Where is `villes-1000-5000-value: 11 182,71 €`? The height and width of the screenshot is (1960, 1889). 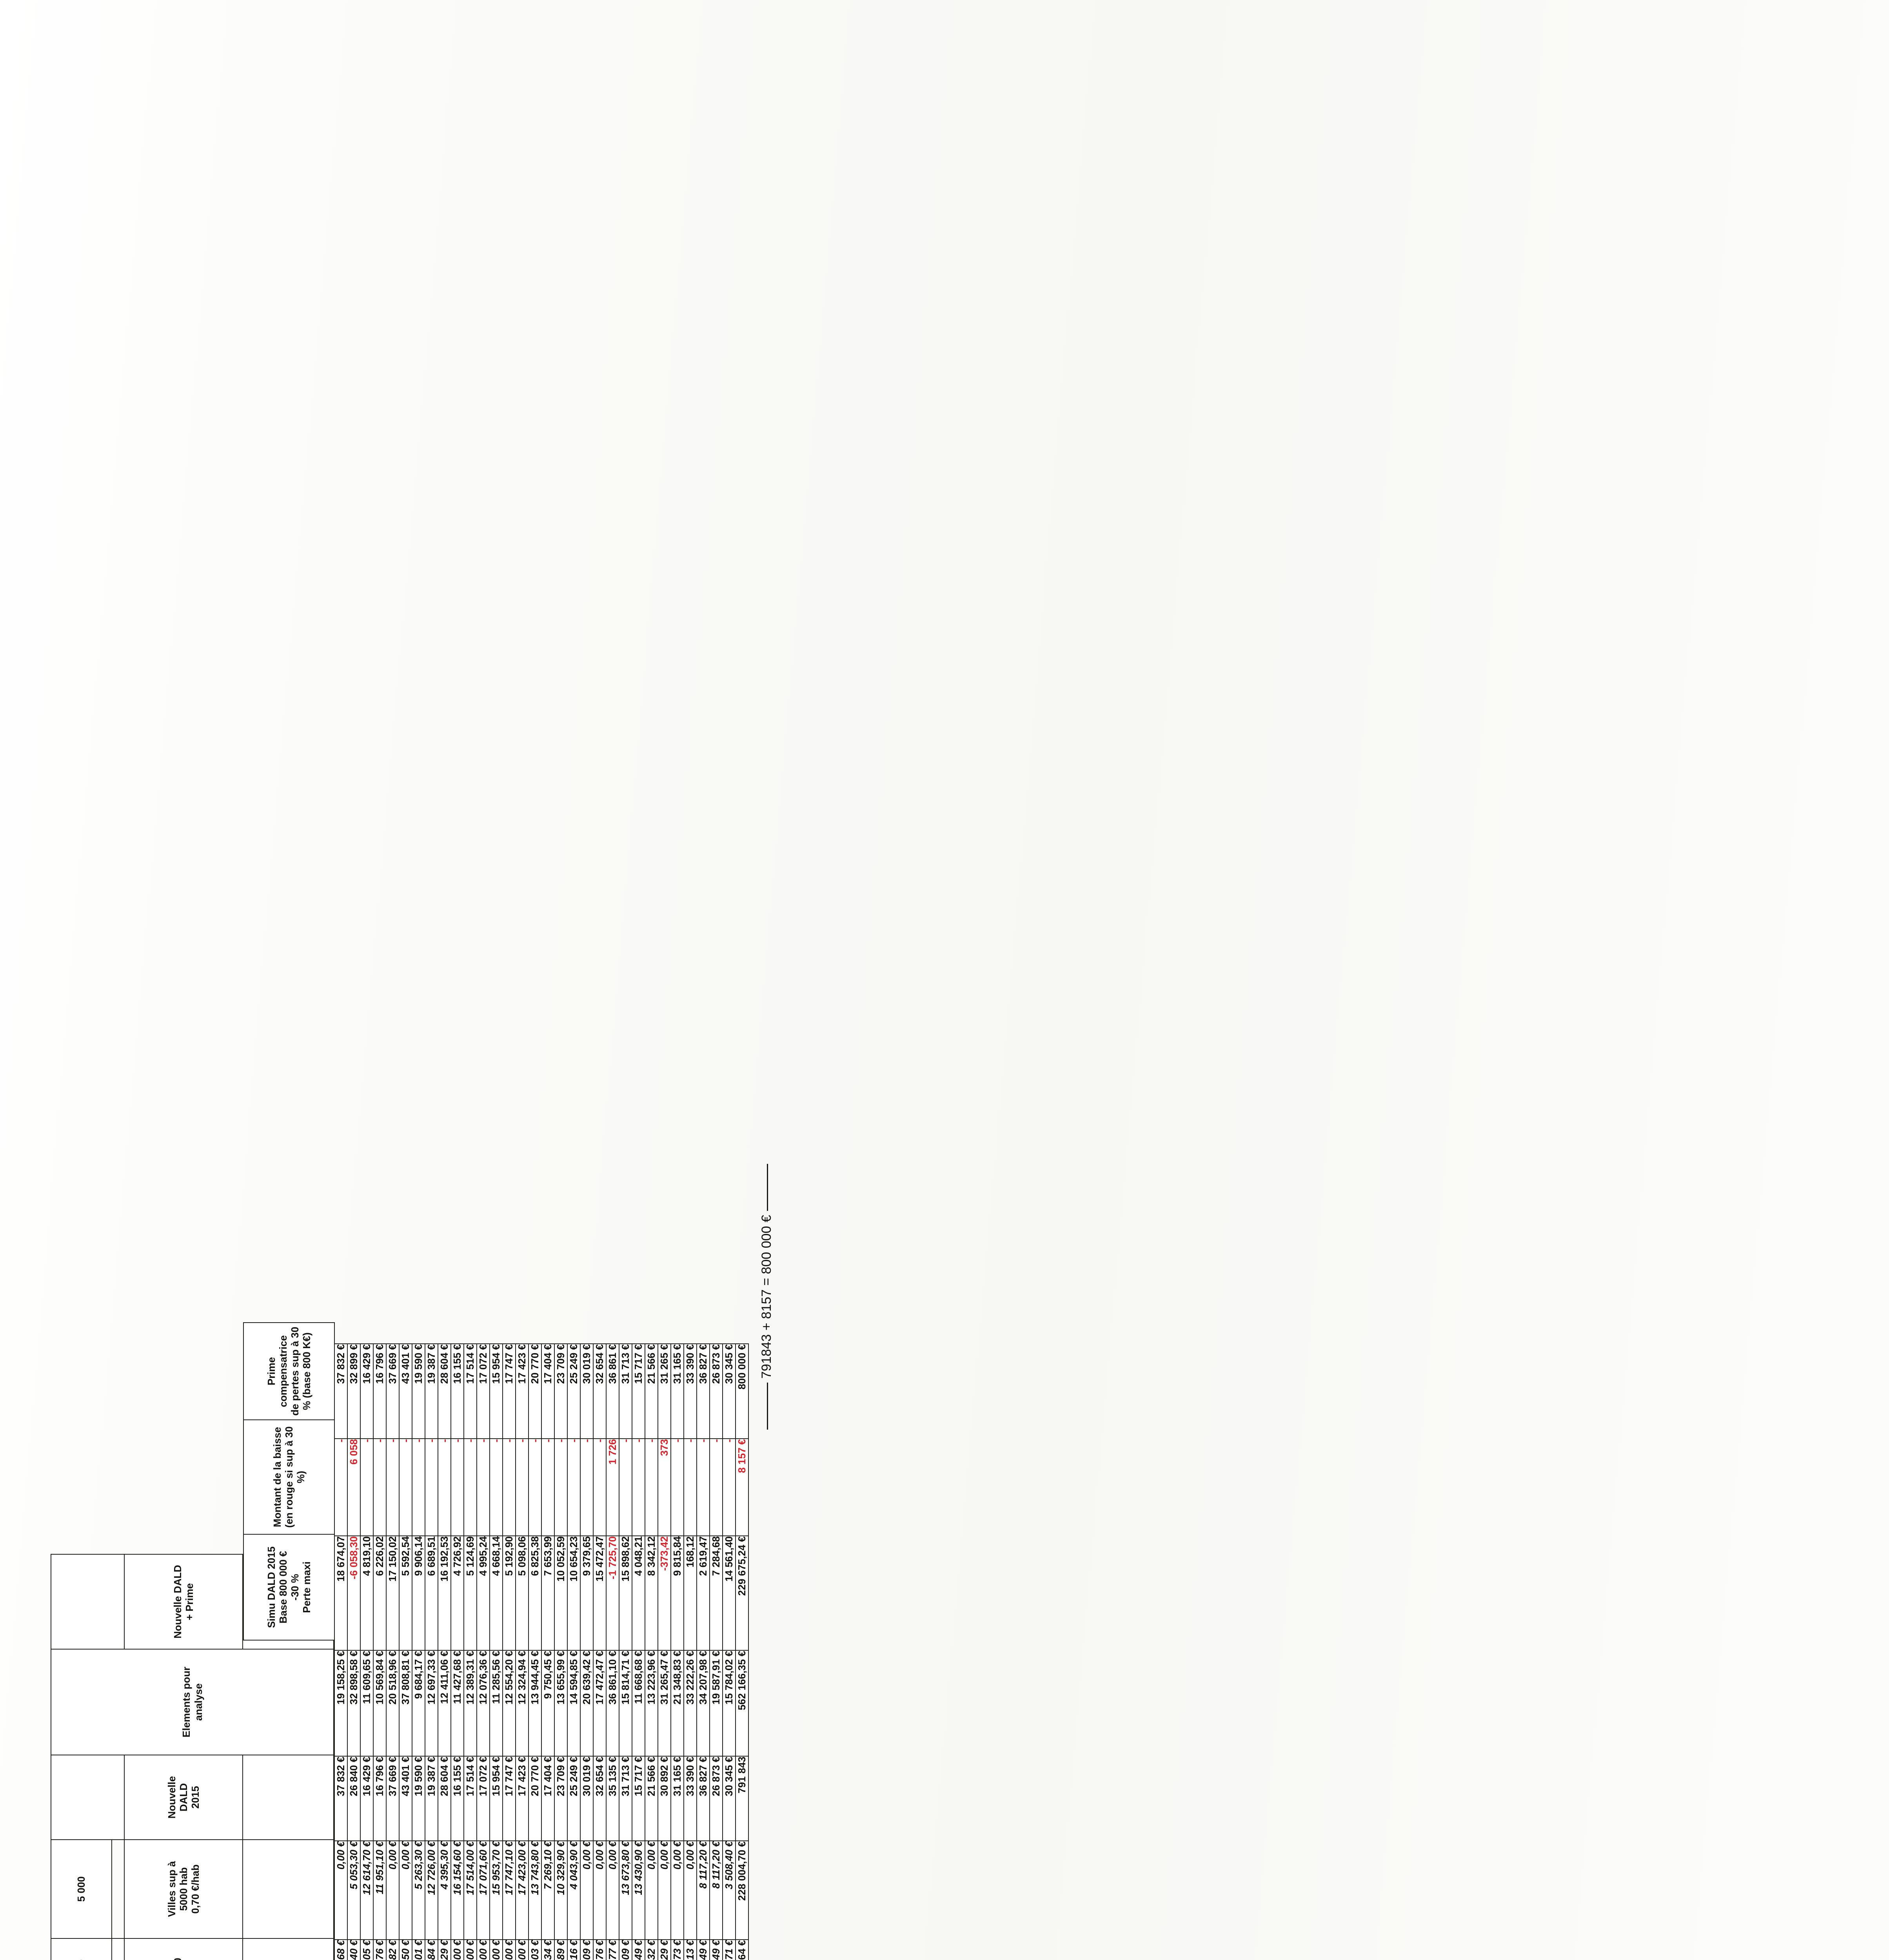
villes-1000-5000-value: 11 182,71 € is located at coordinates (729, 1950).